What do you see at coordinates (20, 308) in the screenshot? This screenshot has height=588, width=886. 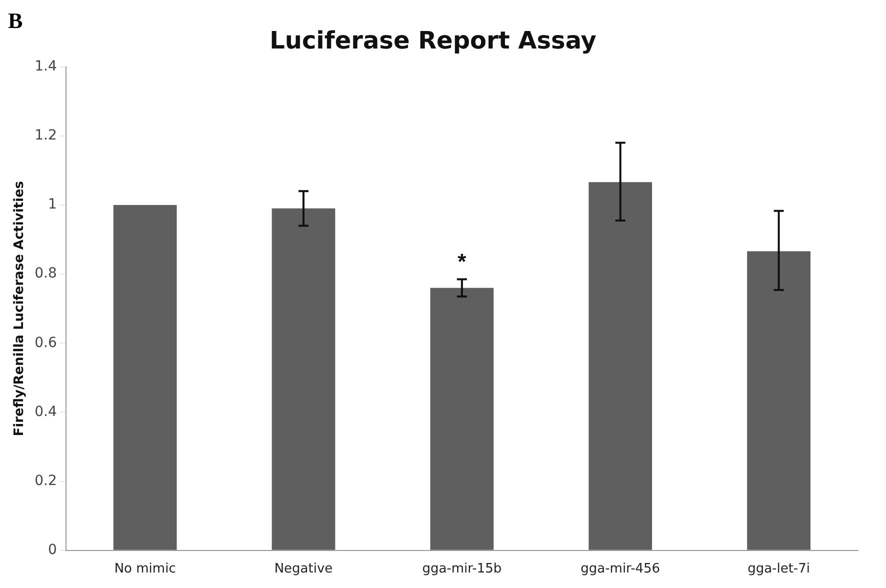 I see `y-axis-title: Firefly/Renilla Luciferase Activities` at bounding box center [20, 308].